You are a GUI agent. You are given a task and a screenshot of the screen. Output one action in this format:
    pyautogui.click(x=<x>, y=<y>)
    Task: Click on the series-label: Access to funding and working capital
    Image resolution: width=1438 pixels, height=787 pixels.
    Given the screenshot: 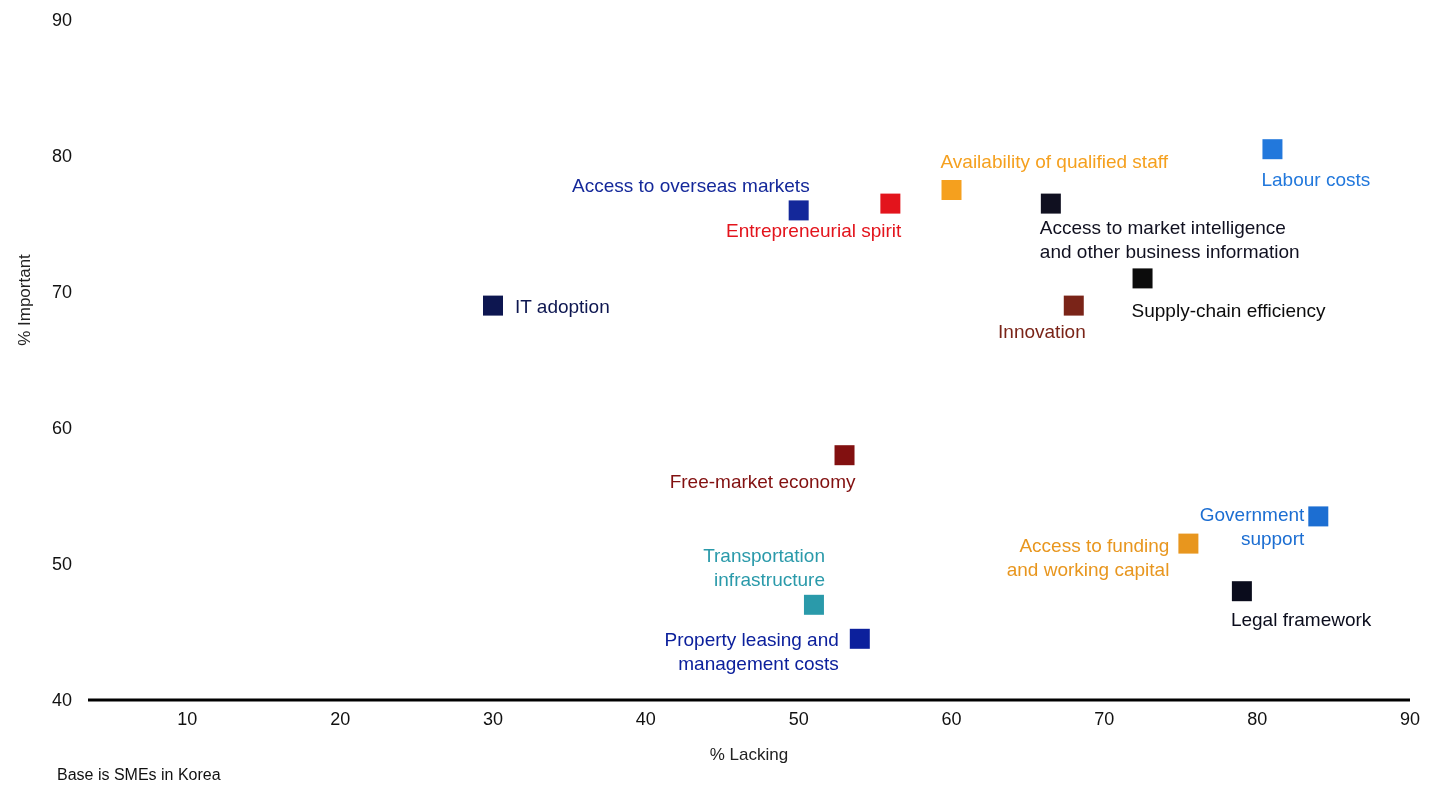 What is the action you would take?
    pyautogui.click(x=1088, y=557)
    